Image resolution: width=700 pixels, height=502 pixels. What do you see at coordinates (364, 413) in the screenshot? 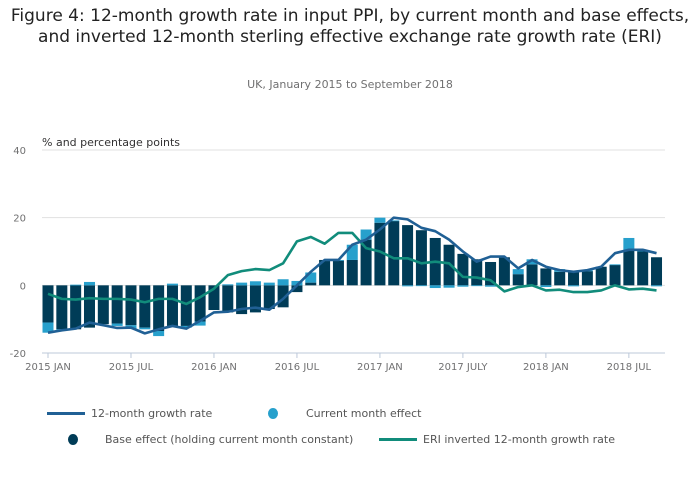
I see `legend-label: Current month effect` at bounding box center [364, 413].